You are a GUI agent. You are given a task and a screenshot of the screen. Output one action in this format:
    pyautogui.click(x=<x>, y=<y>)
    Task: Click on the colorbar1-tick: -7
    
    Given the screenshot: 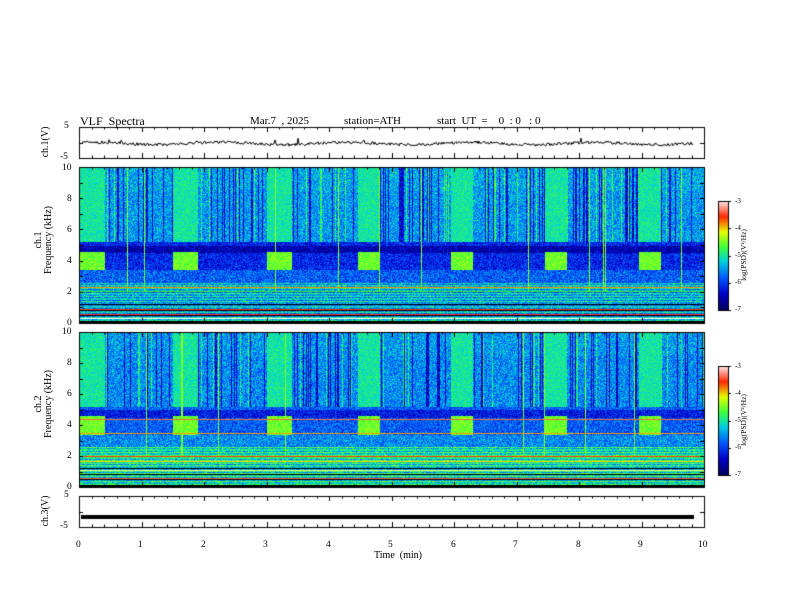 What is the action you would take?
    pyautogui.click(x=738, y=309)
    